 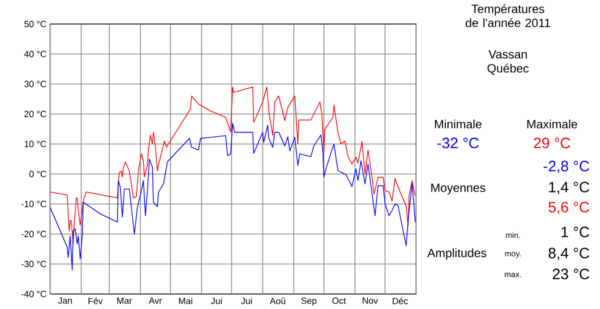 What do you see at coordinates (124, 301) in the screenshot?
I see `x-tick-label: Mar` at bounding box center [124, 301].